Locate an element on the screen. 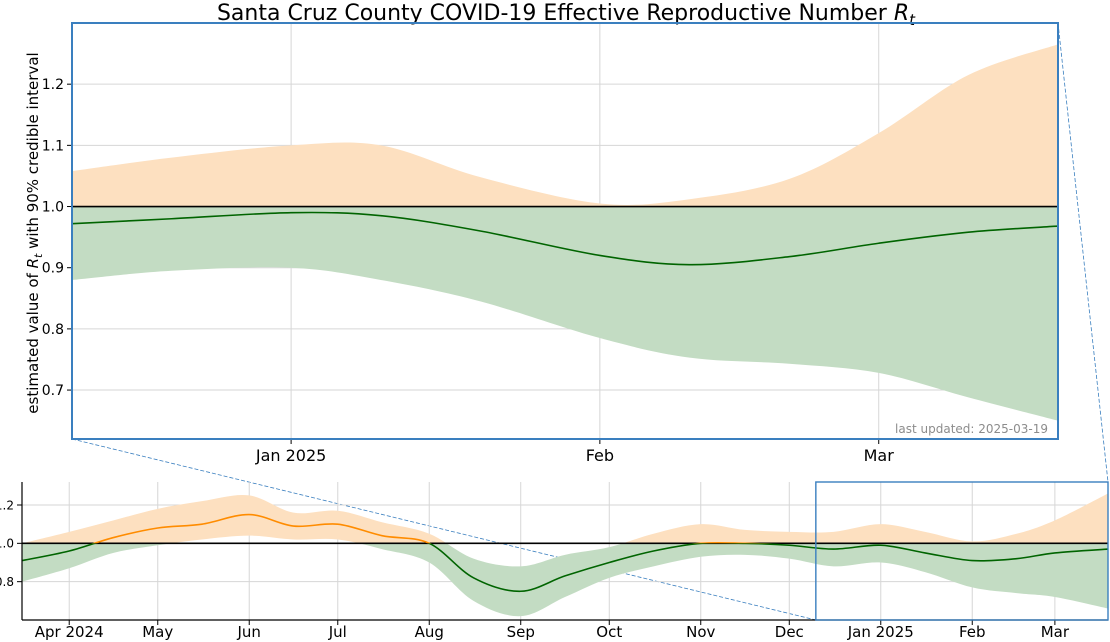 This screenshot has width=1110, height=642. overview-band-below is located at coordinates (565, 580).